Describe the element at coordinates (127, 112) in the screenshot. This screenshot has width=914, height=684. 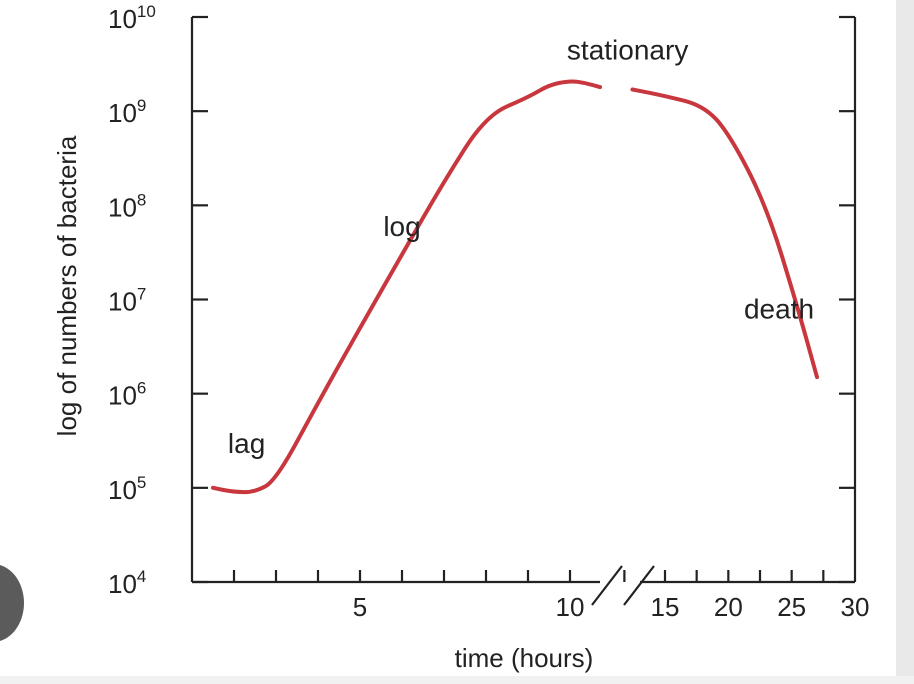
I see `y-tick-label: 10⁹` at that location.